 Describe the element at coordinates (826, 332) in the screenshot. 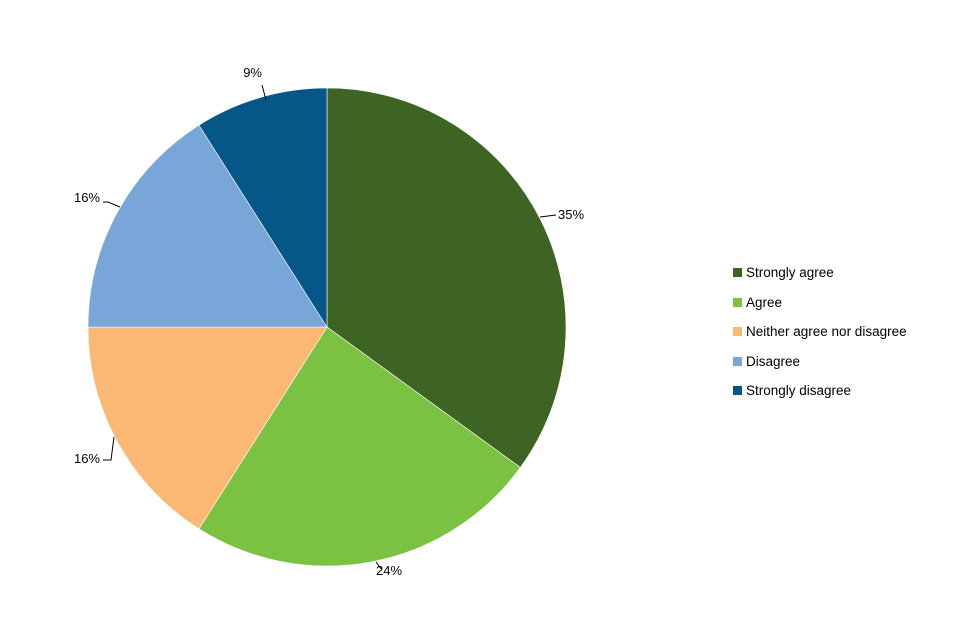

I see `legend-label: Neither agree nor disagree` at that location.